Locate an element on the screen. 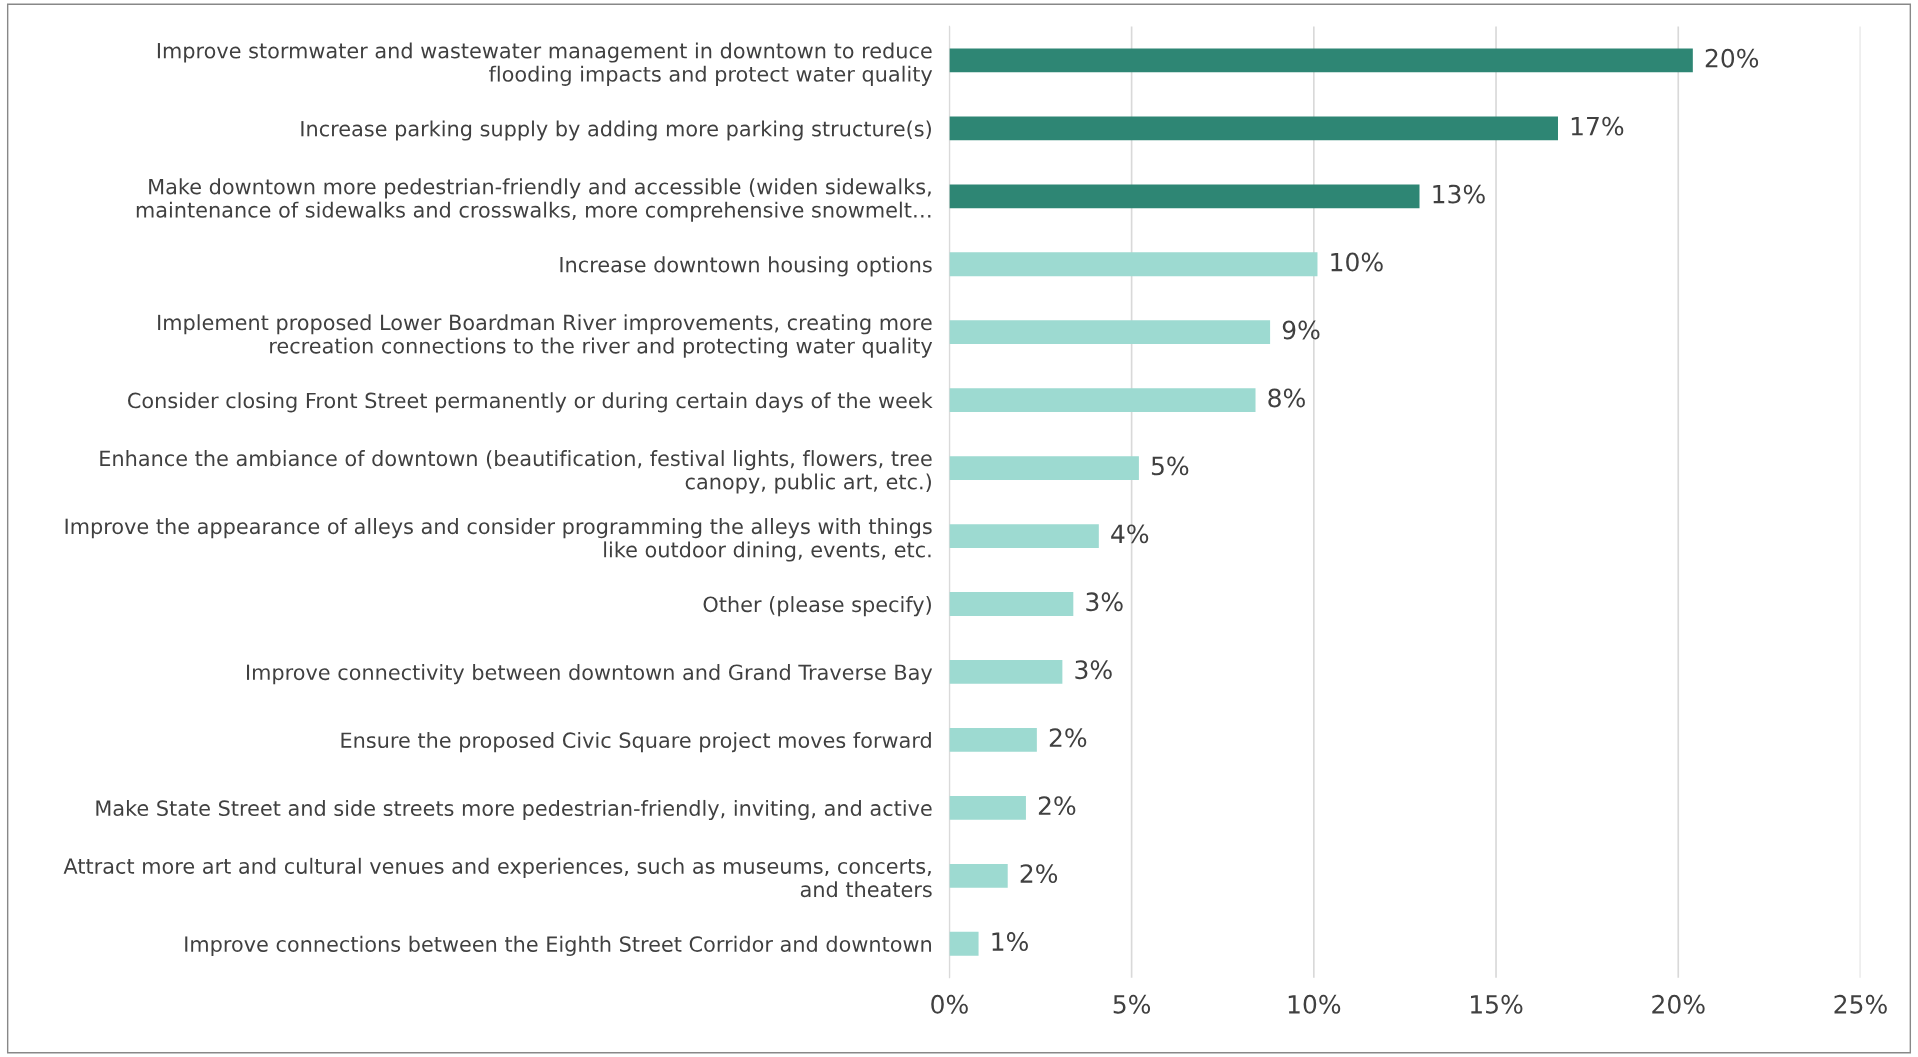 The height and width of the screenshot is (1057, 1918). y-tick-label: Attract more art and cultural venues and experiences, such as museums, concerts, and theaters is located at coordinates (497, 877).